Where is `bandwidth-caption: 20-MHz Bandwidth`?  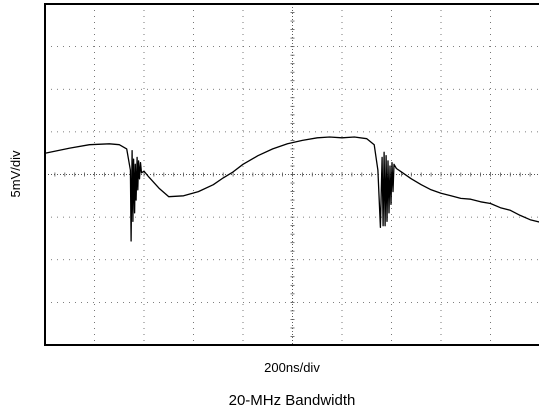
bandwidth-caption: 20-MHz Bandwidth is located at coordinates (292, 400).